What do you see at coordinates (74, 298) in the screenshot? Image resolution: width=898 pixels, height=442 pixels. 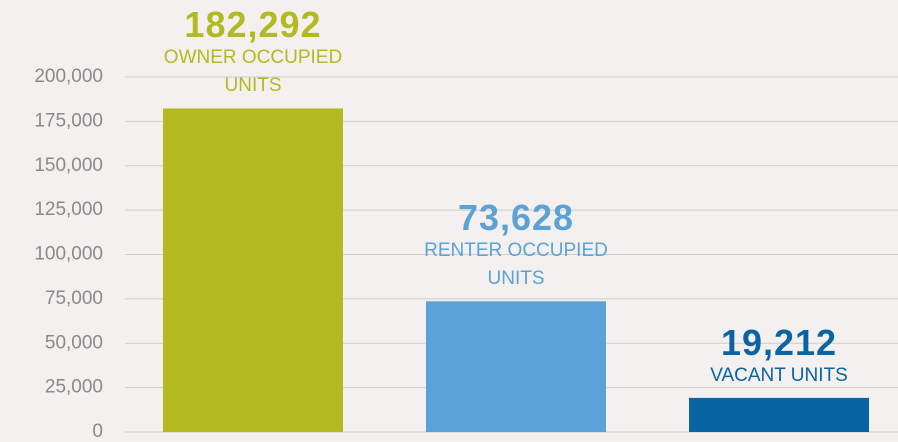 I see `y-tick-label: 75,000` at bounding box center [74, 298].